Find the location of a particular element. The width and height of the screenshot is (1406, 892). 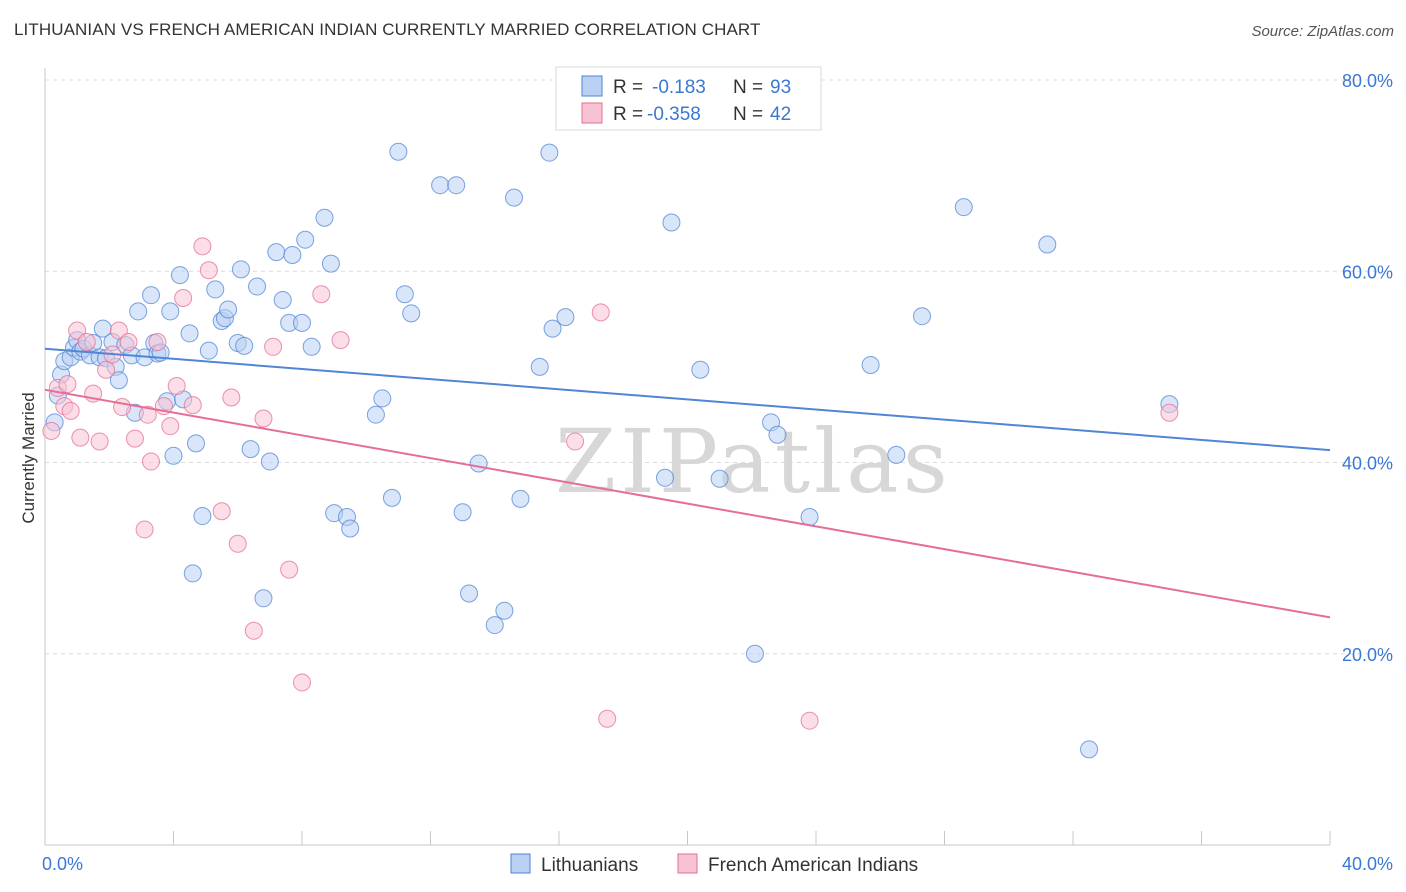

y-tick-label: 40.0% is located at coordinates (1367, 464).